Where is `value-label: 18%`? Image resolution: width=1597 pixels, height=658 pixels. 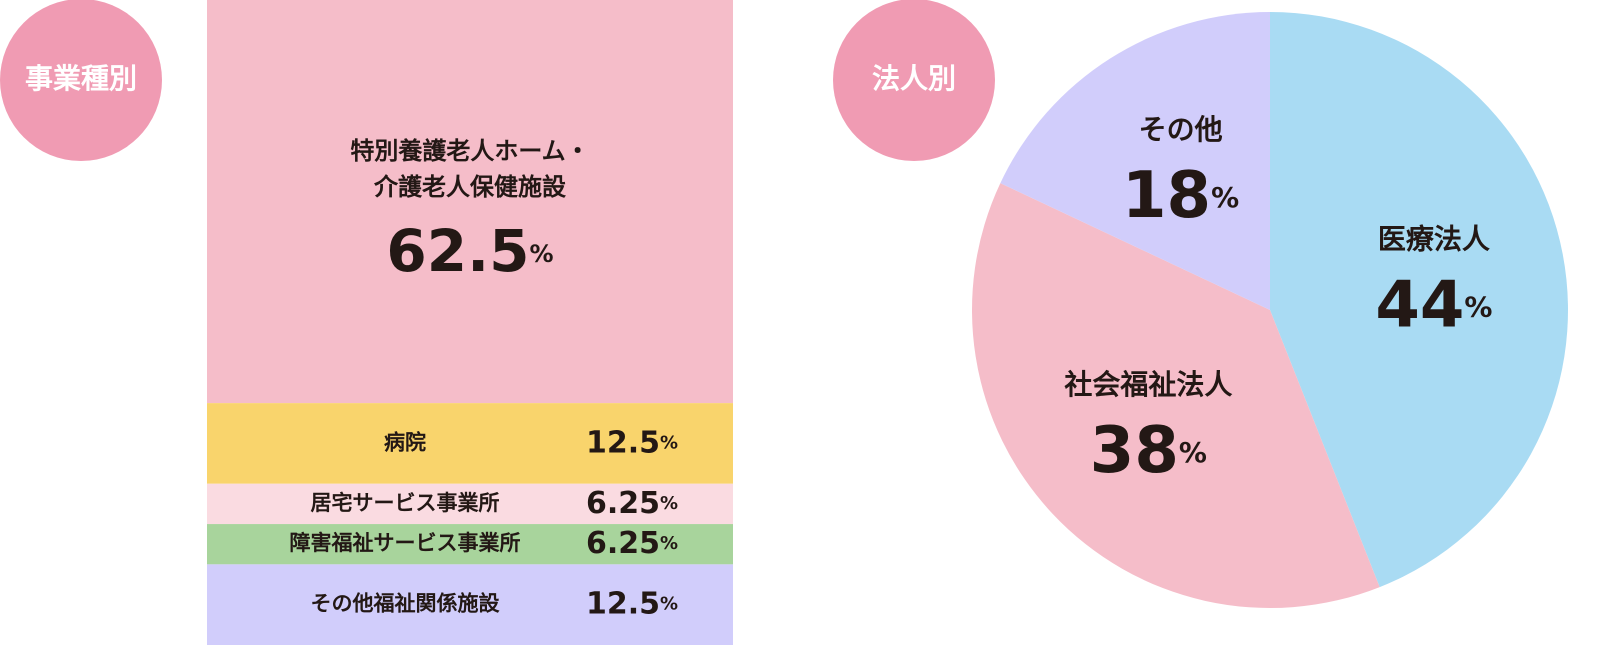 value-label: 18% is located at coordinates (1180, 196).